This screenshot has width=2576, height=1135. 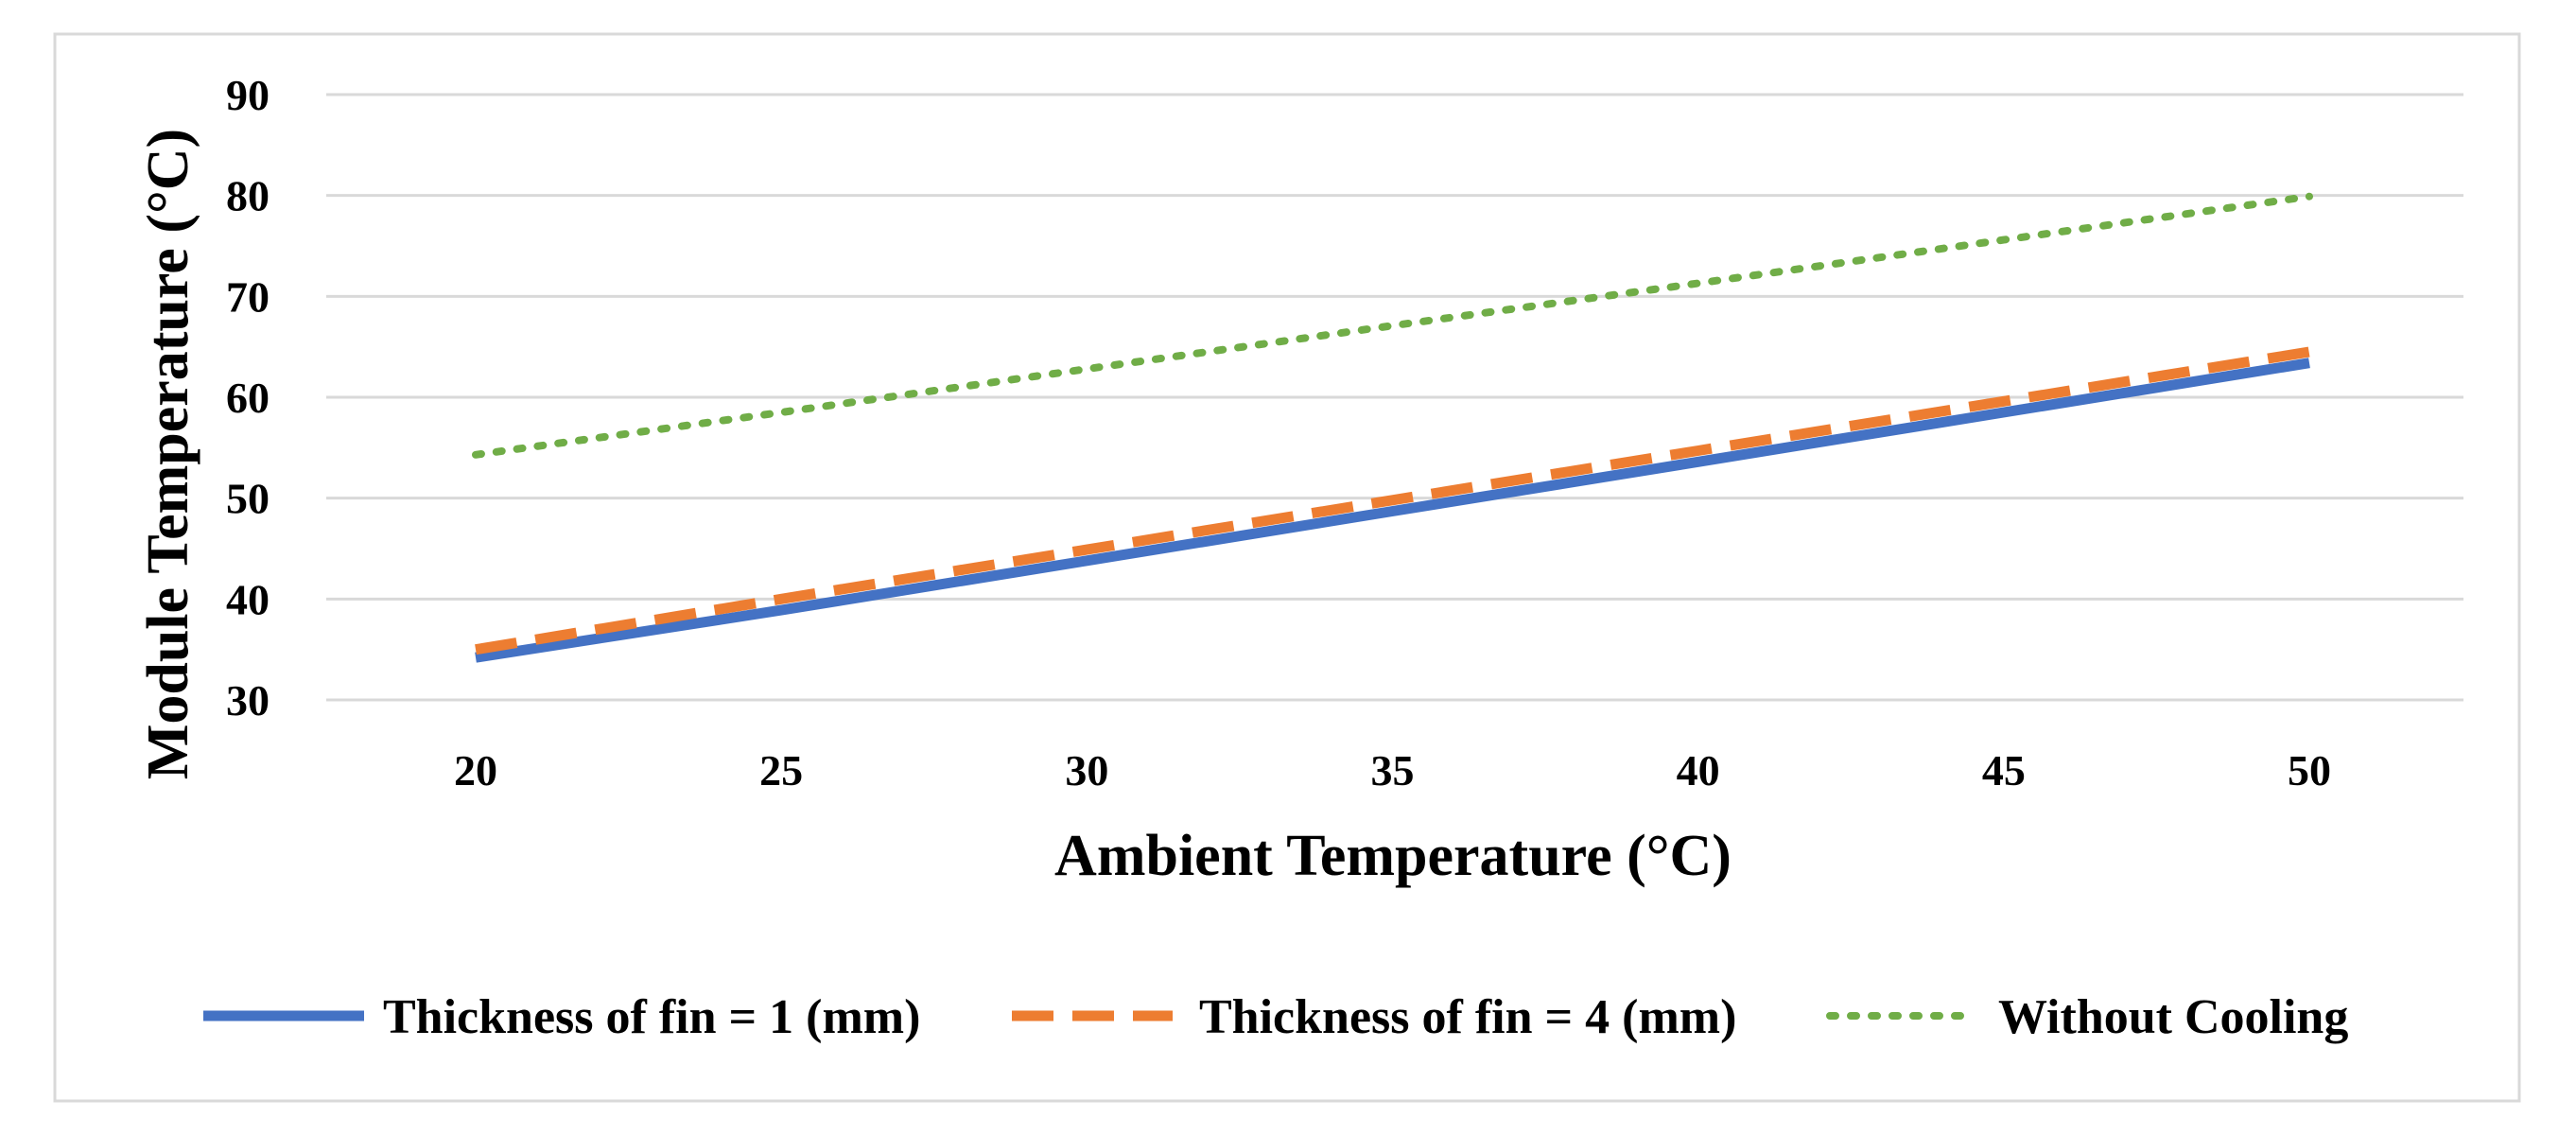 I want to click on y-tick-label: 90, so click(x=248, y=95).